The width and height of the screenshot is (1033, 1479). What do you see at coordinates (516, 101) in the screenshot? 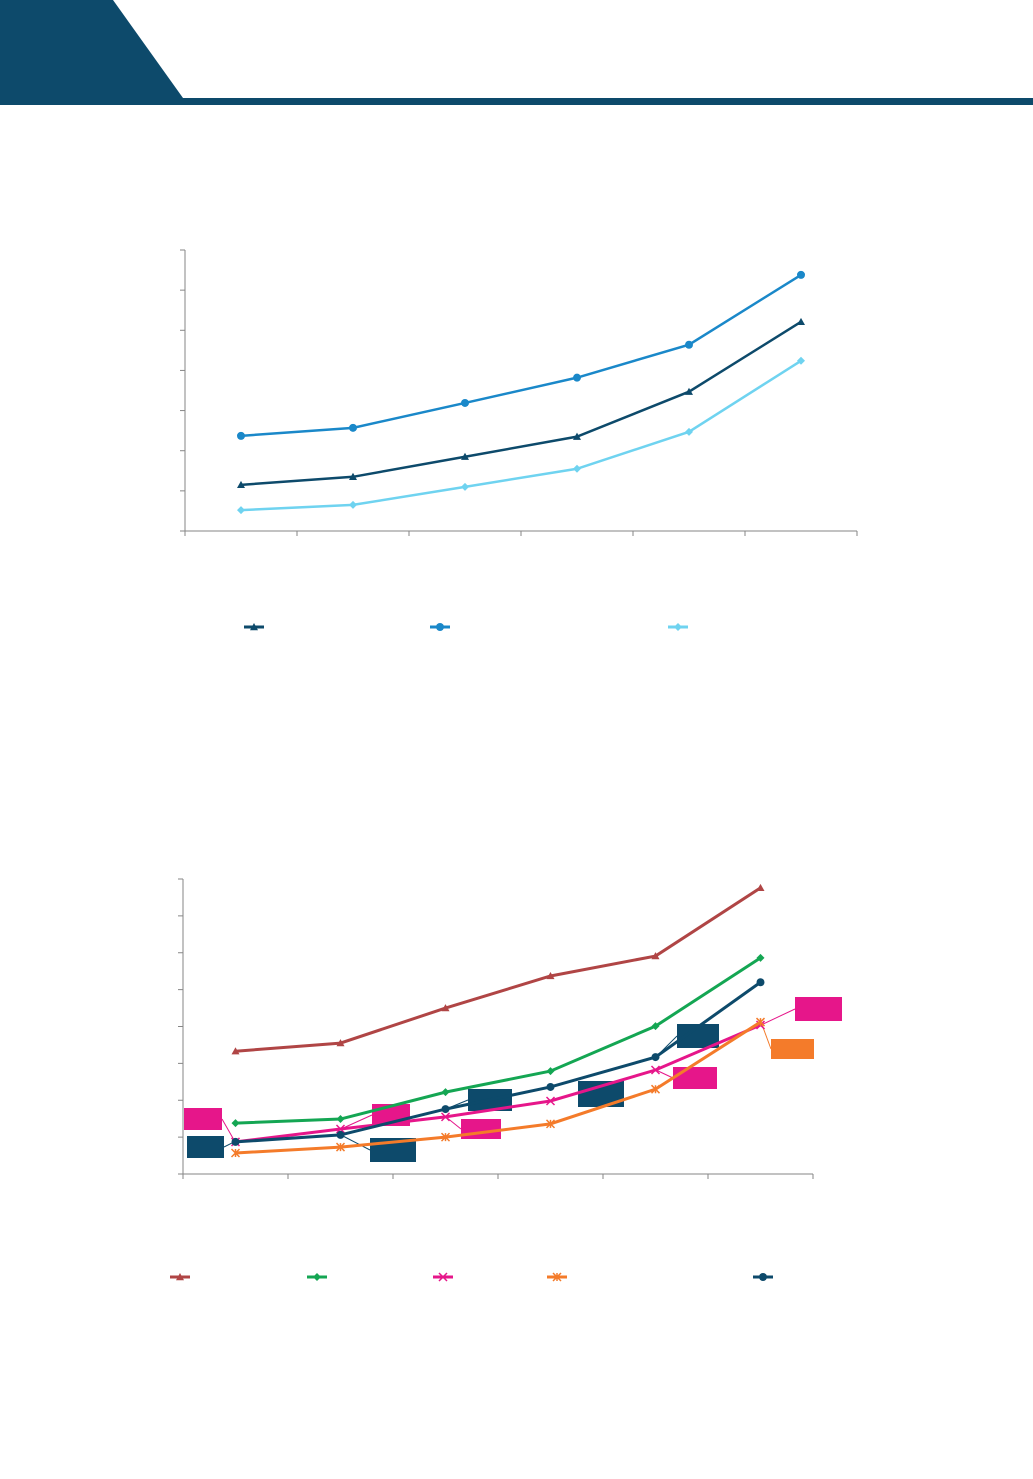
I see `header-bar` at bounding box center [516, 101].